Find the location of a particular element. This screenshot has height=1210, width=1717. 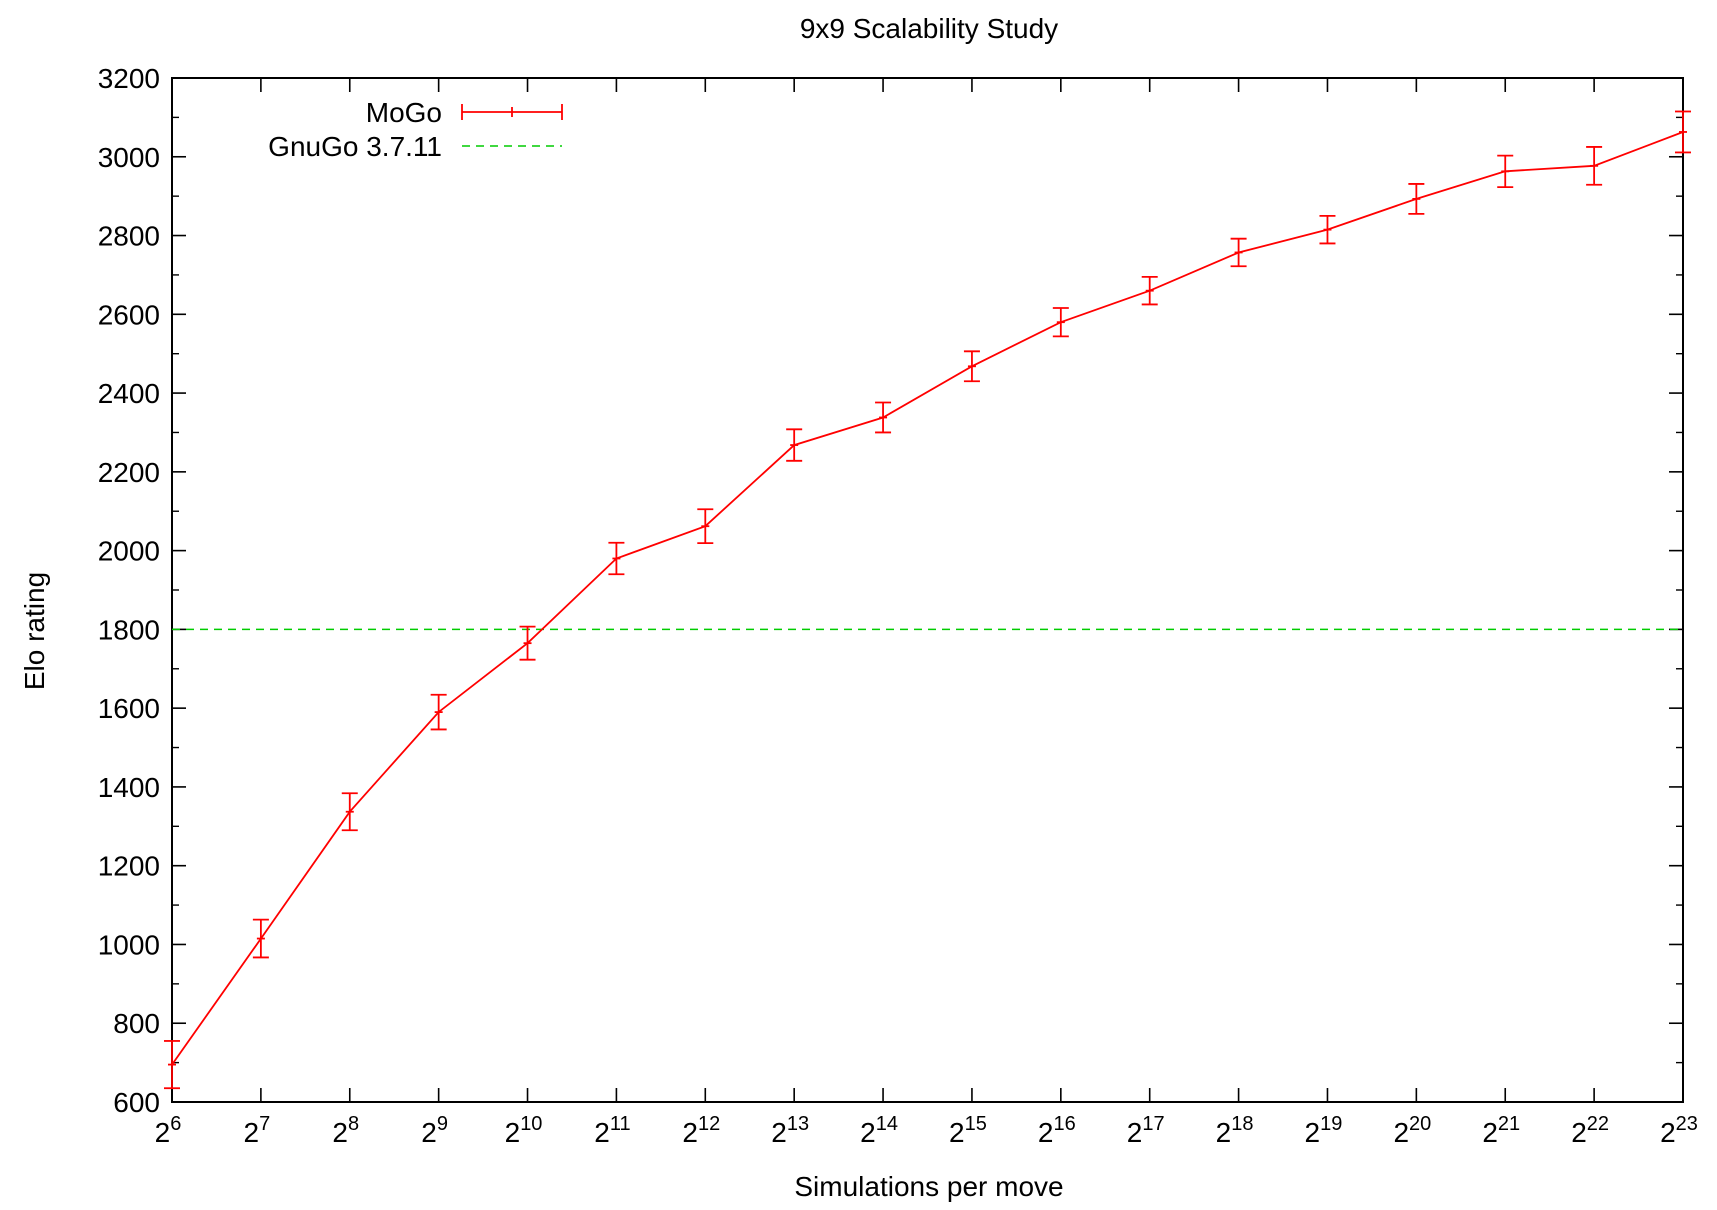

y-tick-label: 3200 is located at coordinates (129, 78).